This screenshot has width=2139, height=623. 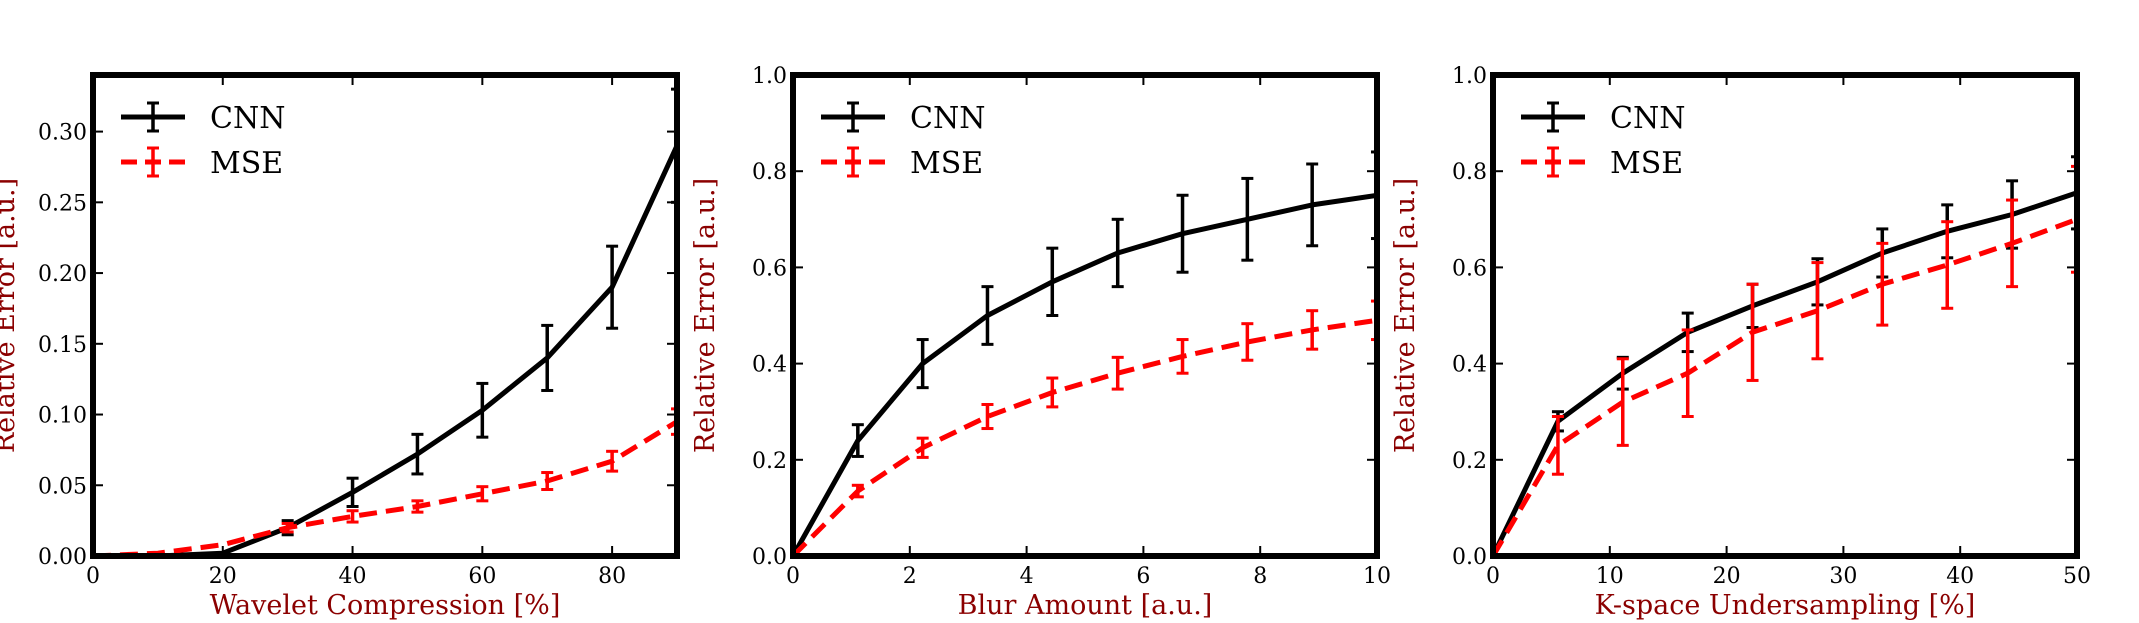 What do you see at coordinates (62, 133) in the screenshot?
I see `y-tick-label: 0.30` at bounding box center [62, 133].